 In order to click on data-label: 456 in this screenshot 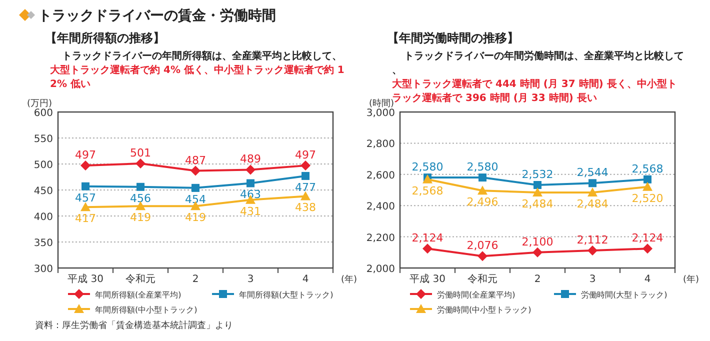, I will do `click(140, 198)`.